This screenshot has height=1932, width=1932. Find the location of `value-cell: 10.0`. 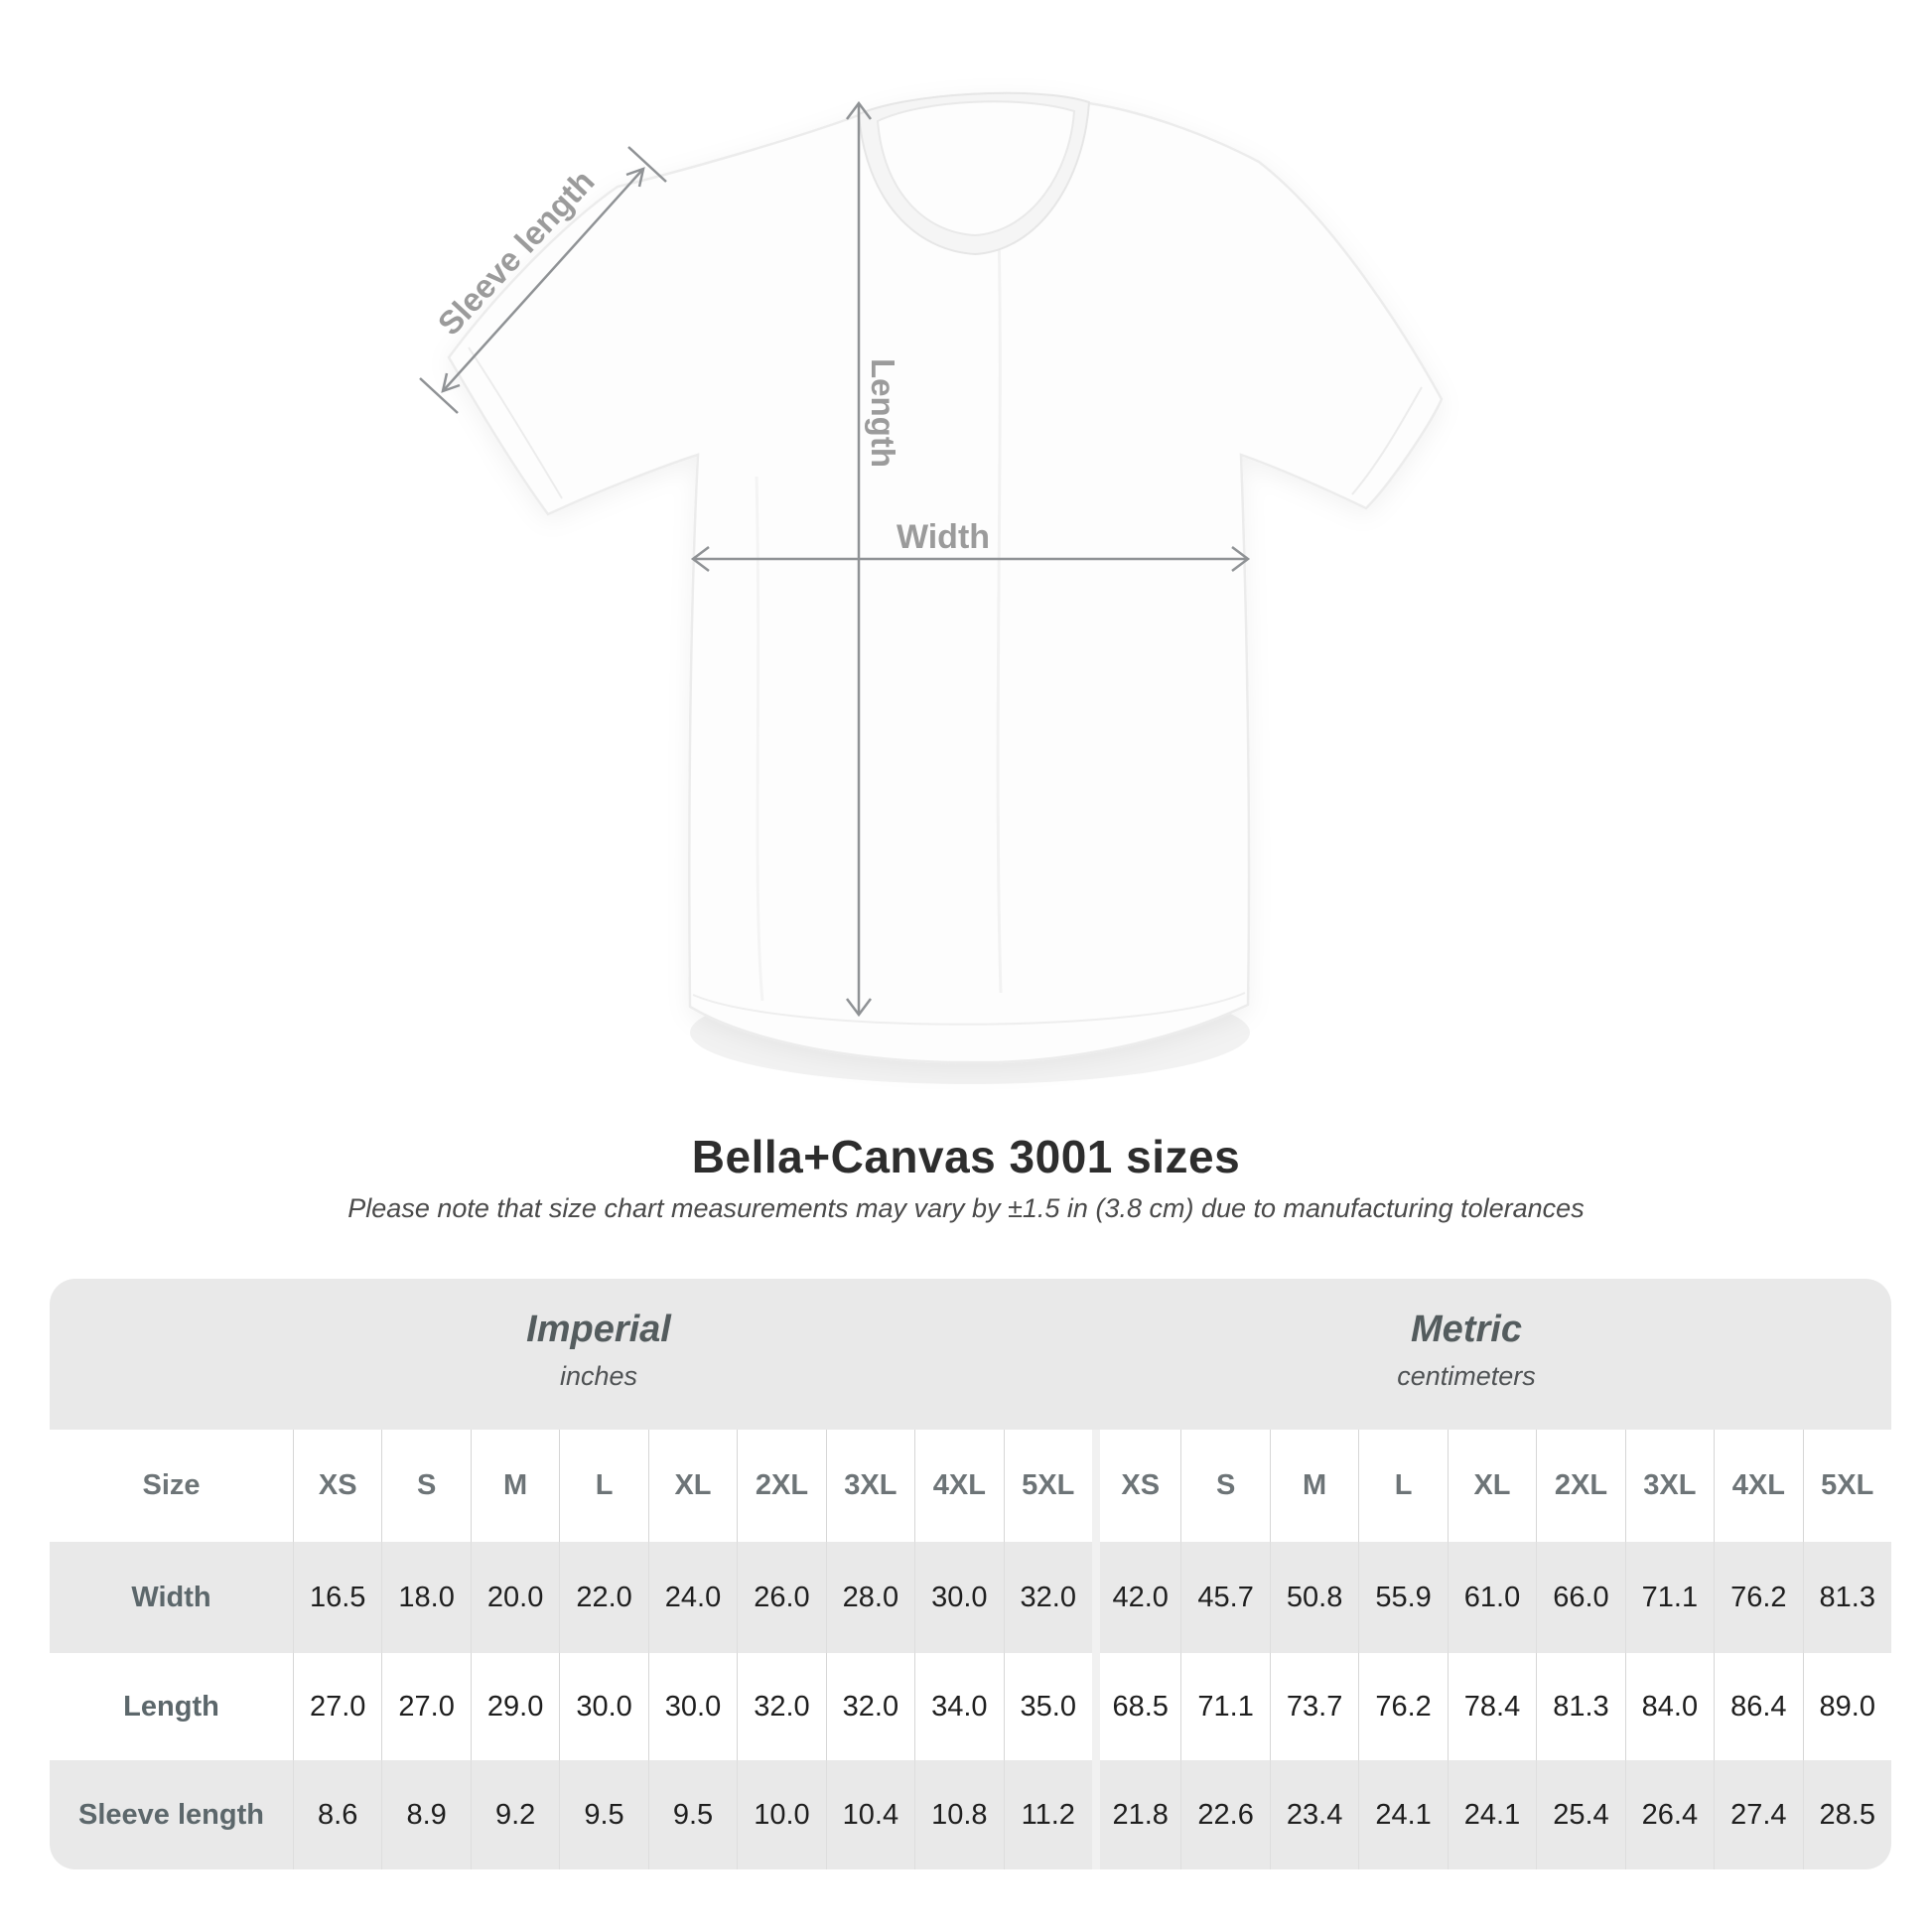

value-cell: 10.0 is located at coordinates (781, 1815).